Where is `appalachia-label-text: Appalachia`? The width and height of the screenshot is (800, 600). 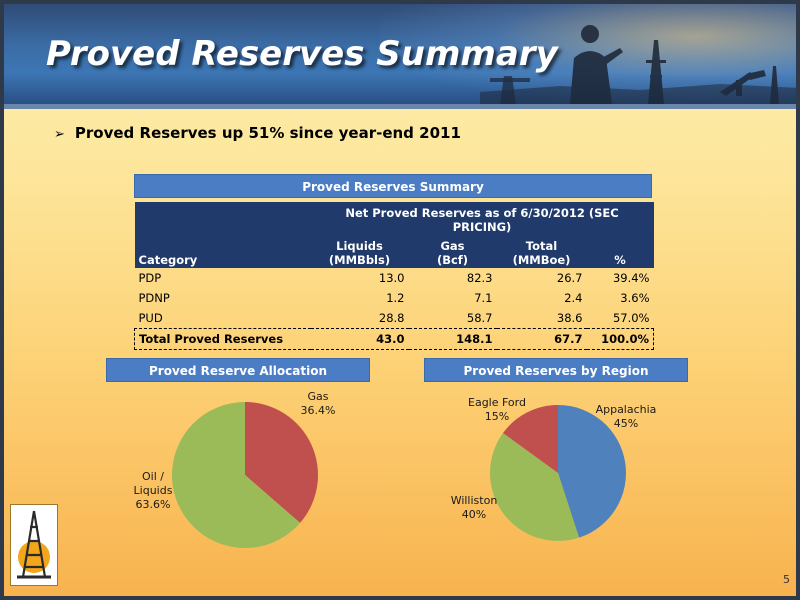
appalachia-label-text: Appalachia is located at coordinates (626, 409).